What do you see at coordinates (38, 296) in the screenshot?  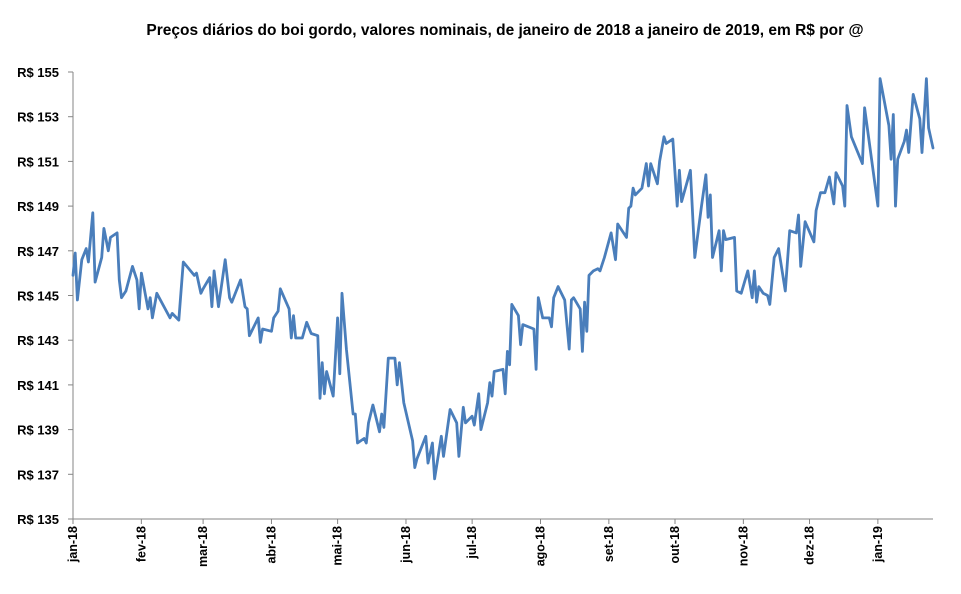 I see `y-tick-label: R$ 145` at bounding box center [38, 296].